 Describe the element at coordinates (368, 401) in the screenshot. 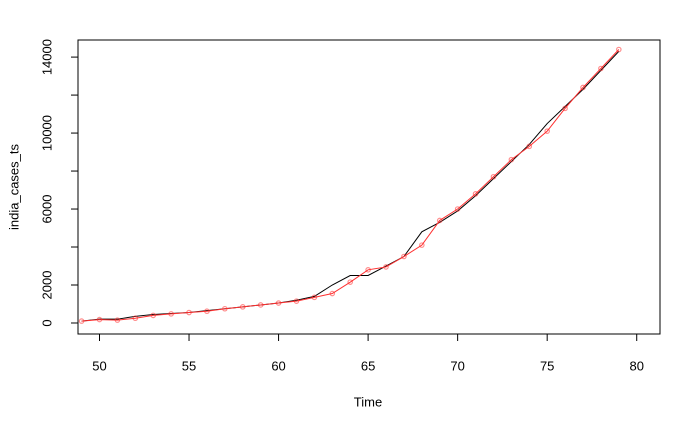

I see `x-axis-label: Time` at that location.